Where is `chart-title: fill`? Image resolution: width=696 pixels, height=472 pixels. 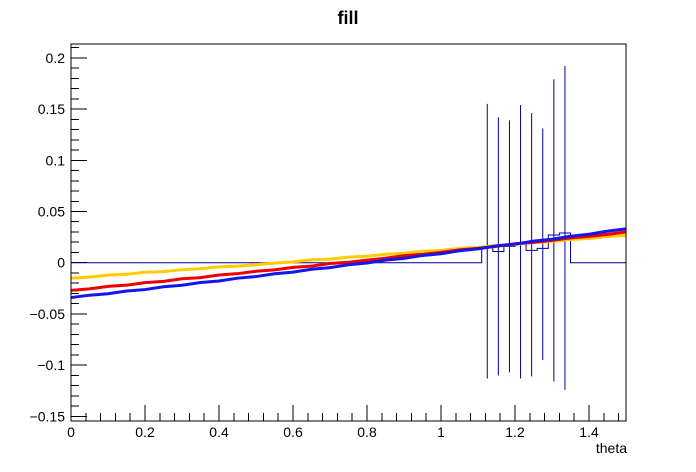 chart-title: fill is located at coordinates (348, 18).